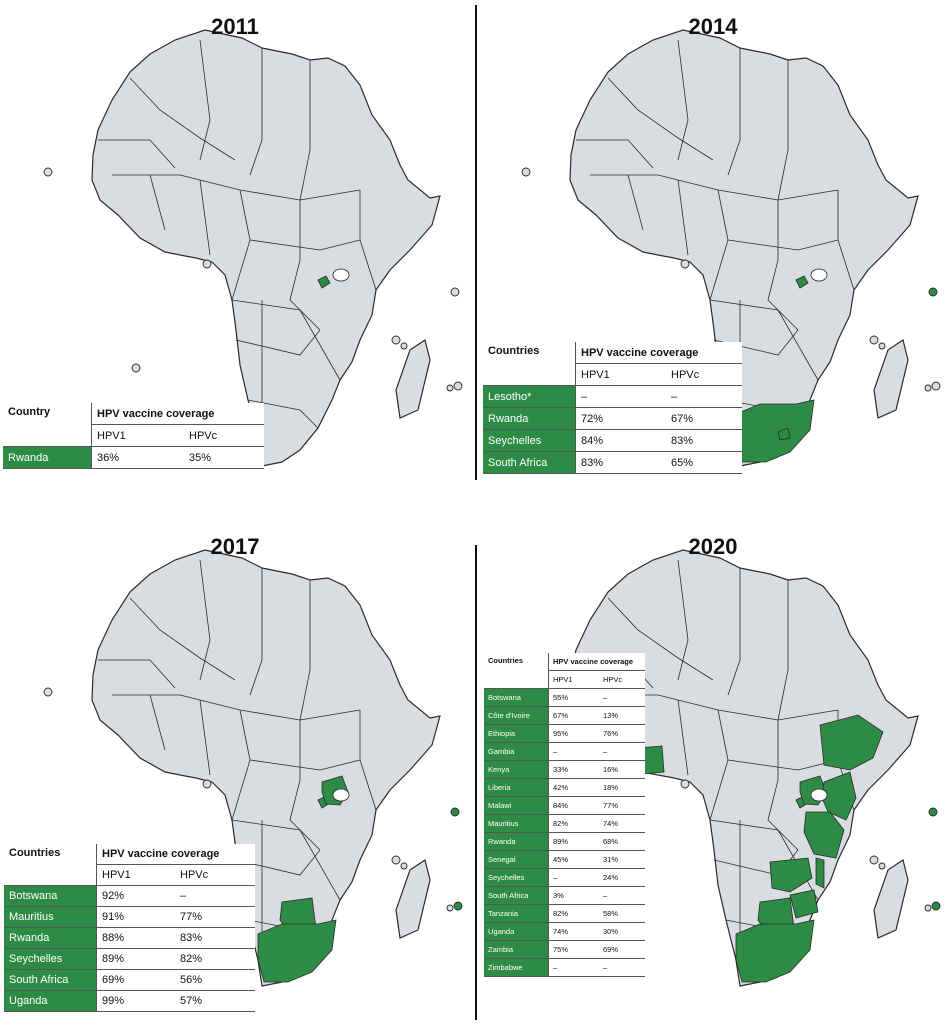 The height and width of the screenshot is (1025, 951). I want to click on hpvc-cell: 13%, so click(622, 715).